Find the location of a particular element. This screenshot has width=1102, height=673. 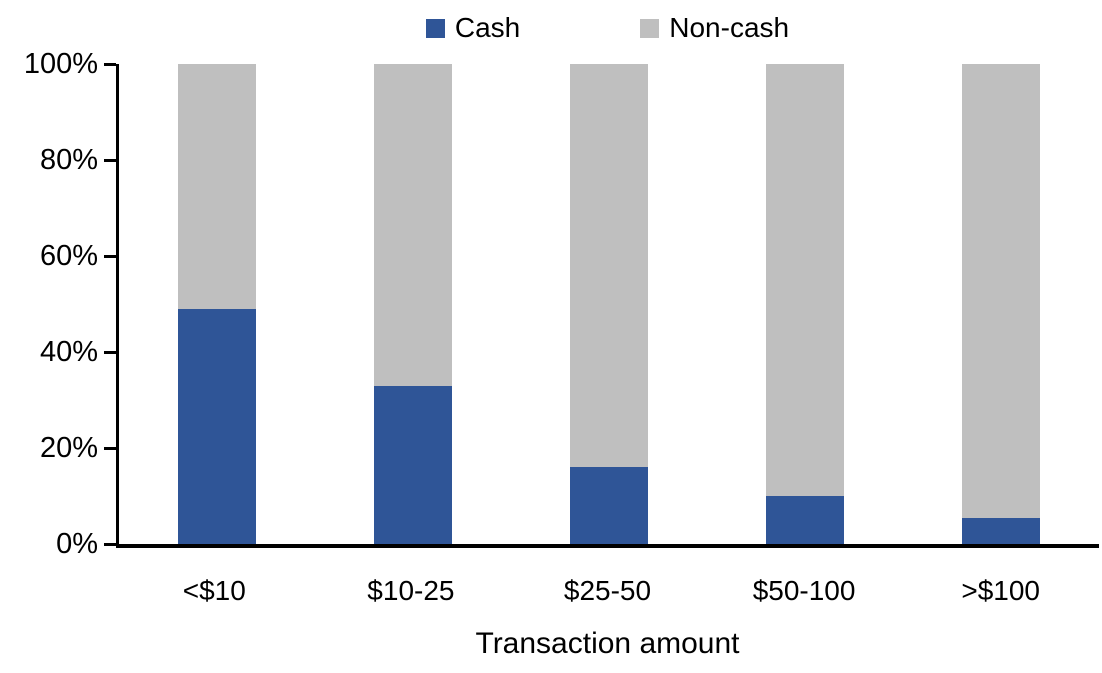

y-axis-tick-label: 100% is located at coordinates (60, 64).